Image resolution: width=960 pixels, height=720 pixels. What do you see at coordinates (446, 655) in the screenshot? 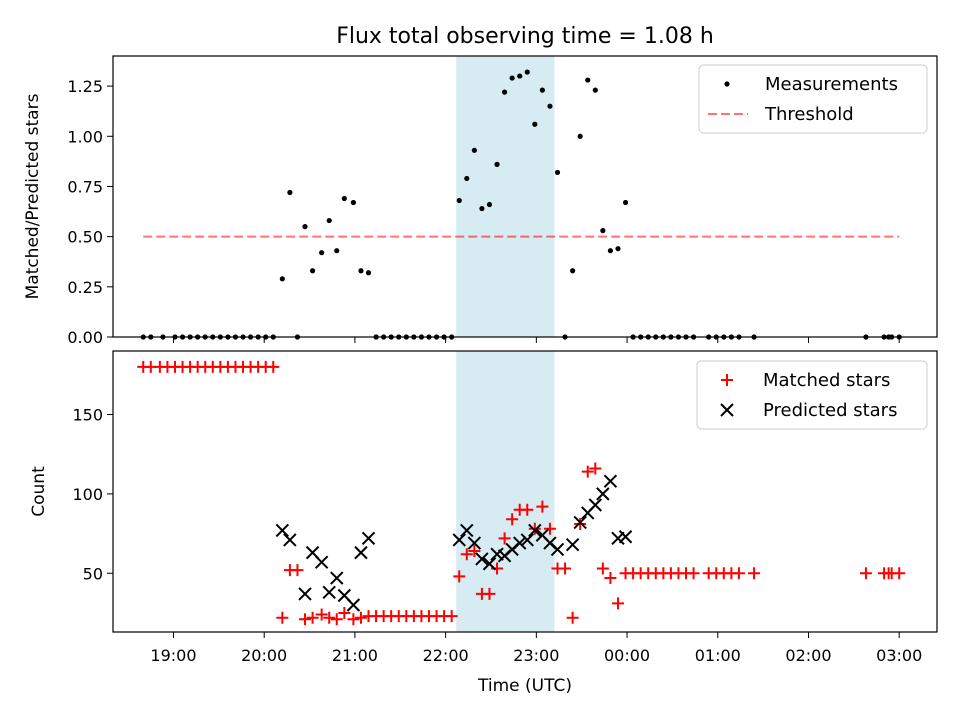
I see `x-tick-label: 22:00` at bounding box center [446, 655].